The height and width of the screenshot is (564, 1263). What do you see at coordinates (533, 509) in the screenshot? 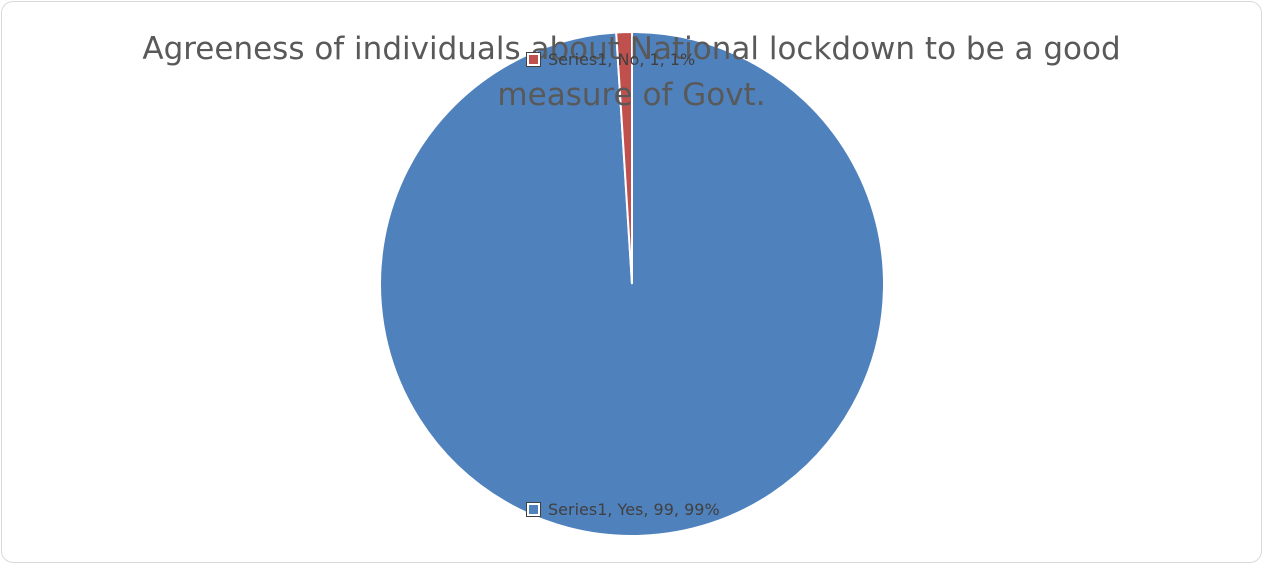
I see `data-label-key-yes` at bounding box center [533, 509].